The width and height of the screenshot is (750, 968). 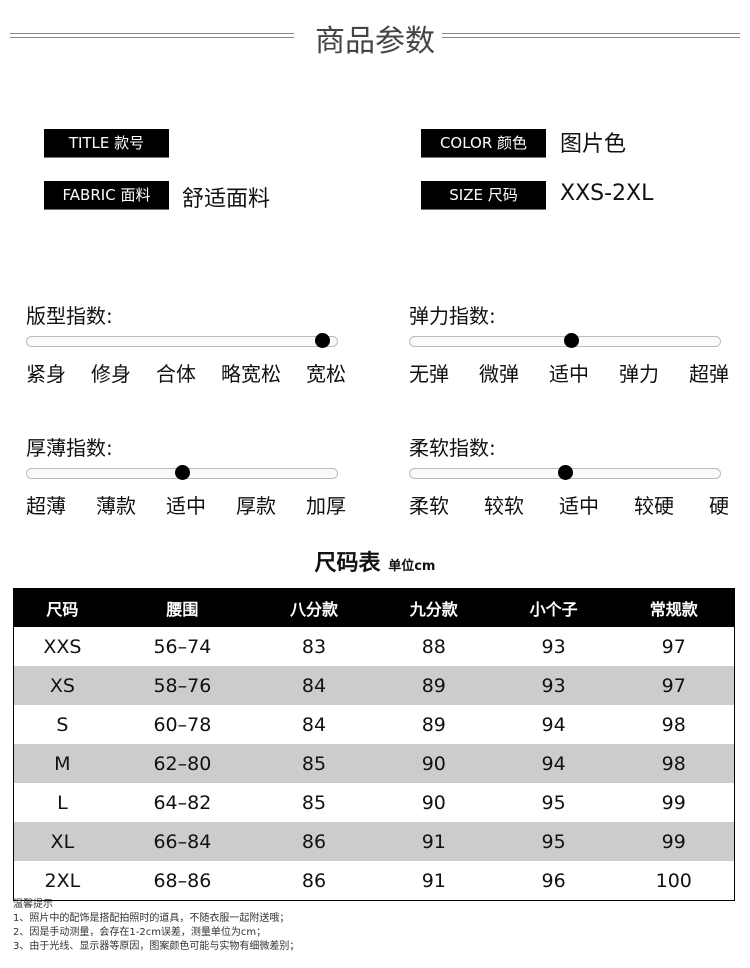 I want to click on page-title: 商品参数, so click(x=375, y=41).